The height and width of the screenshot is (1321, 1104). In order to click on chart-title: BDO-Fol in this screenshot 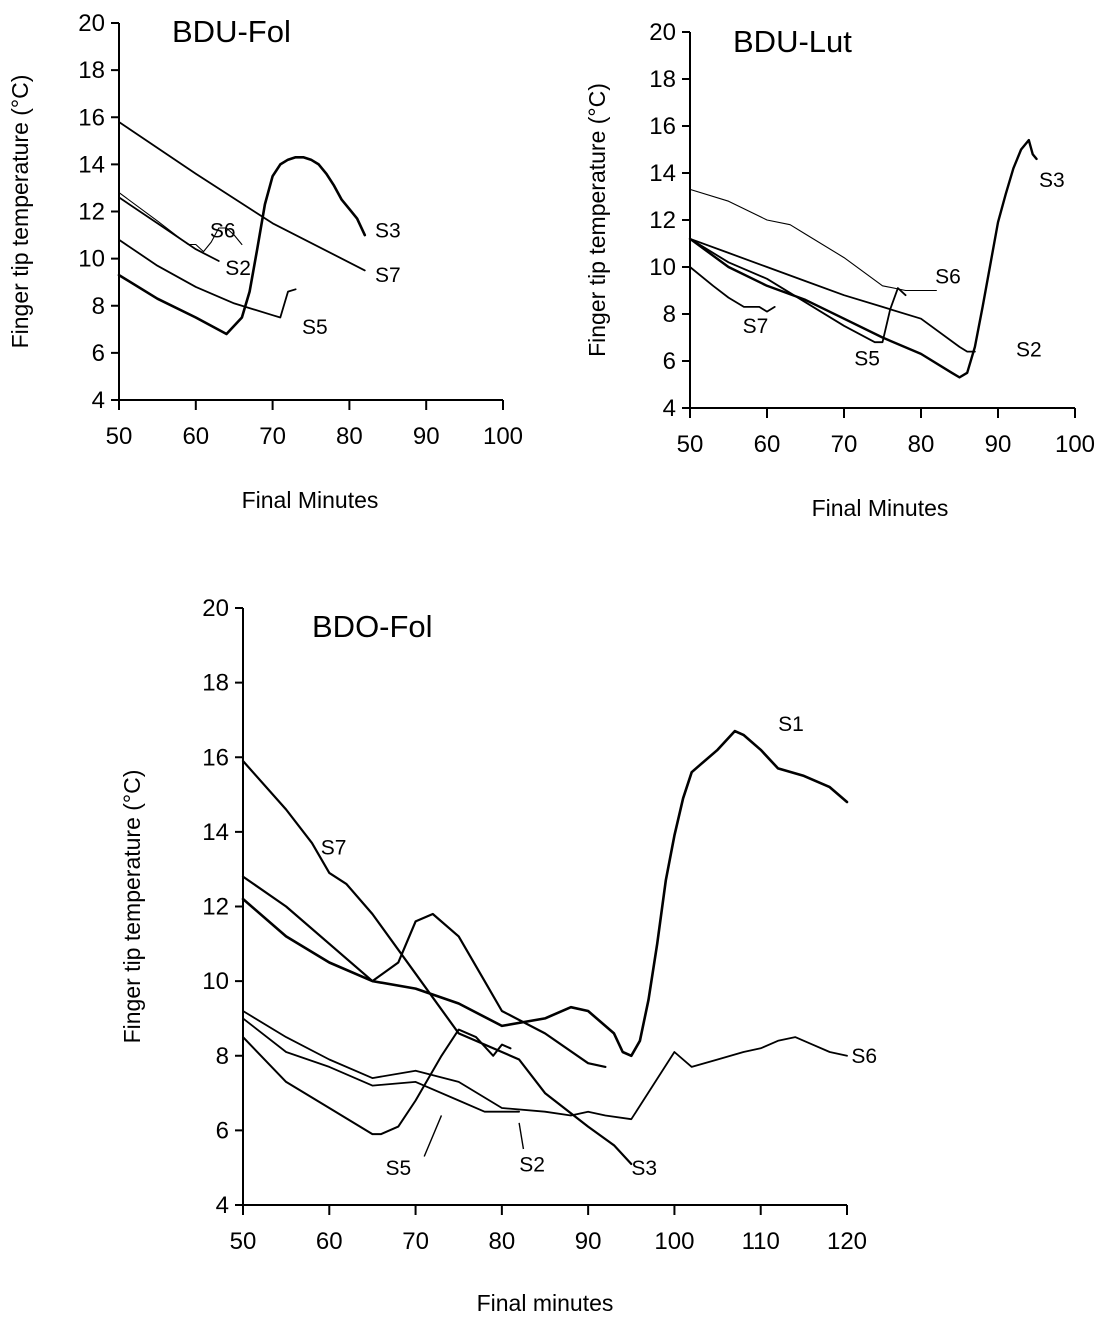, I will do `click(372, 626)`.